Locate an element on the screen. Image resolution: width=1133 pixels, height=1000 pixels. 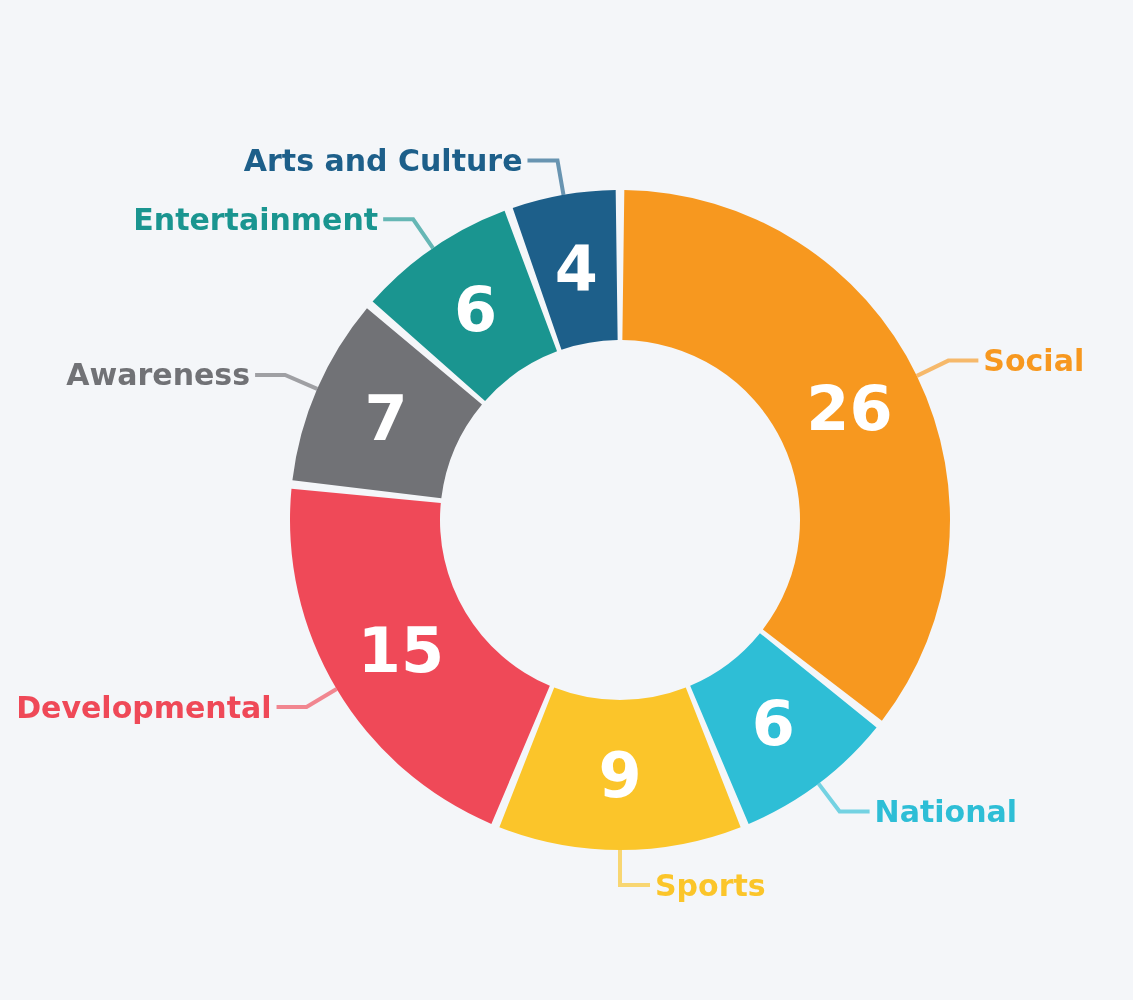
slice-label: Arts and Culture is located at coordinates (383, 160).